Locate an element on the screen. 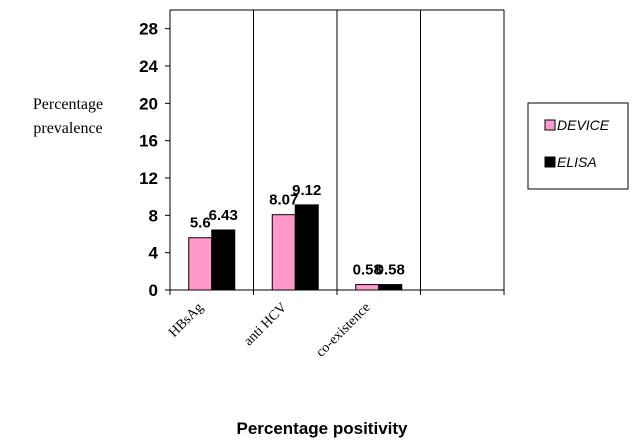 This screenshot has height=442, width=644. y-tick-label: 16 is located at coordinates (148, 141).